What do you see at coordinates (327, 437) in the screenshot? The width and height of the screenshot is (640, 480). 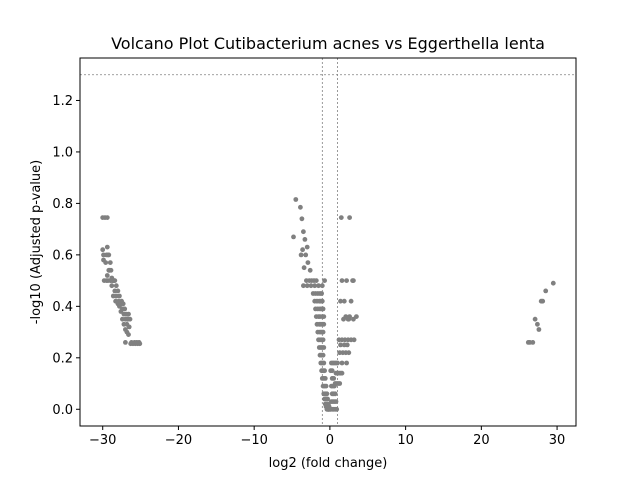 I see `x-axis-ticks: −30 −20 −10 0 10 20 30` at bounding box center [327, 437].